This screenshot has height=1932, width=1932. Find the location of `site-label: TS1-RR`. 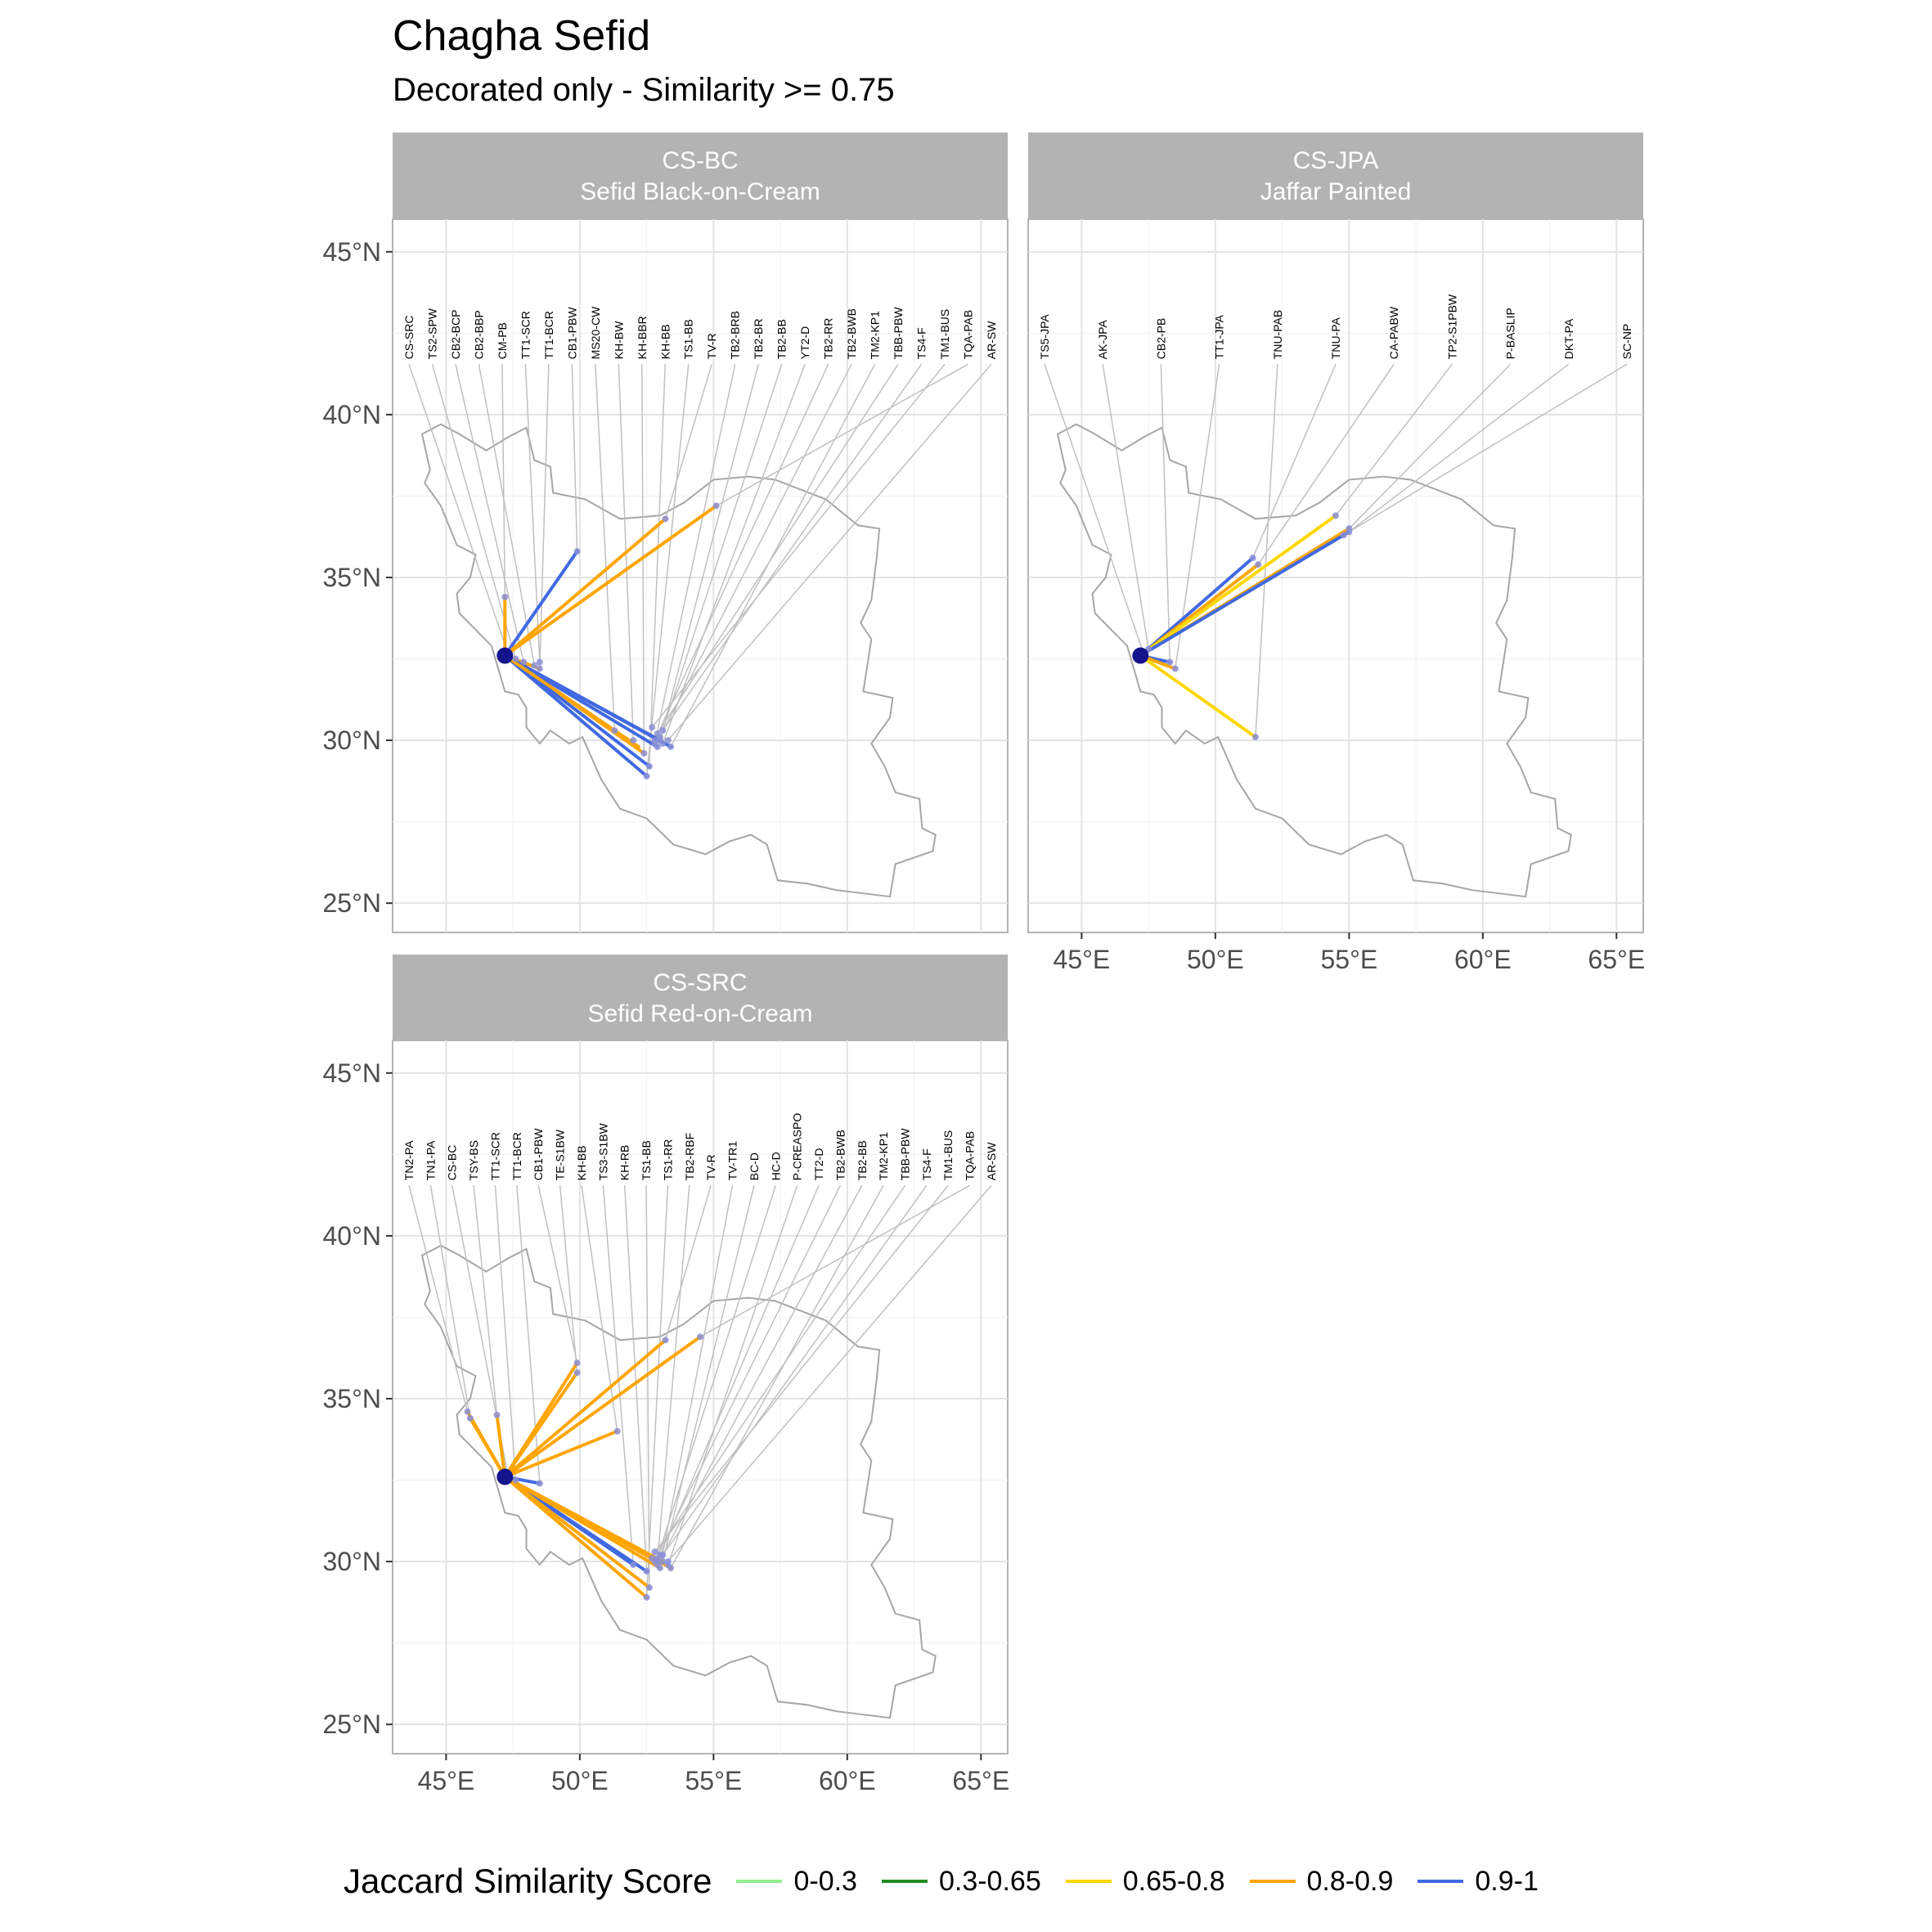

site-label: TS1-RR is located at coordinates (668, 1160).